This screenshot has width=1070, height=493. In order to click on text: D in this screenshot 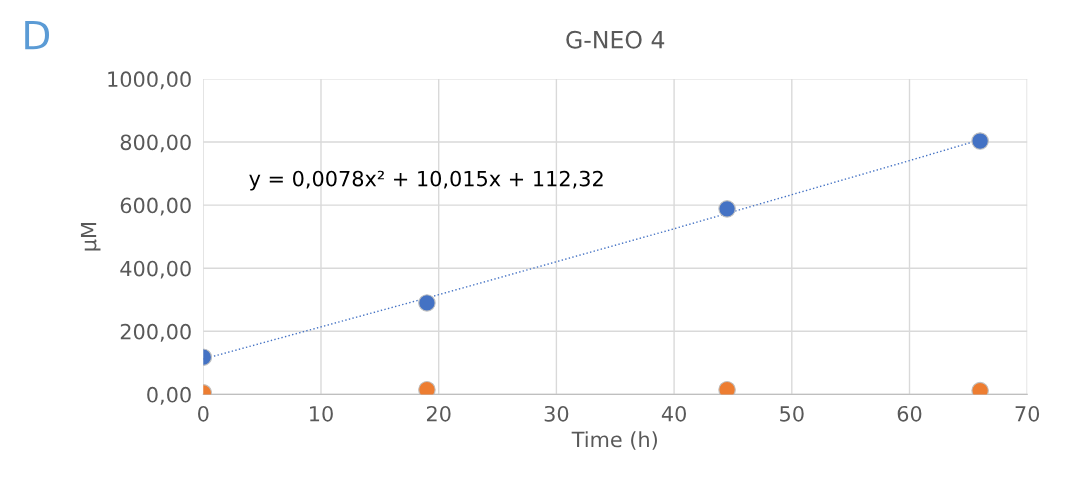, I will do `click(37, 35)`.